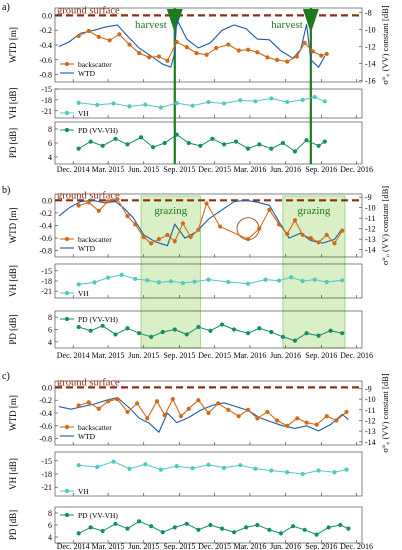  I want to click on x-tick-label: Dec. 2014, so click(73, 355).